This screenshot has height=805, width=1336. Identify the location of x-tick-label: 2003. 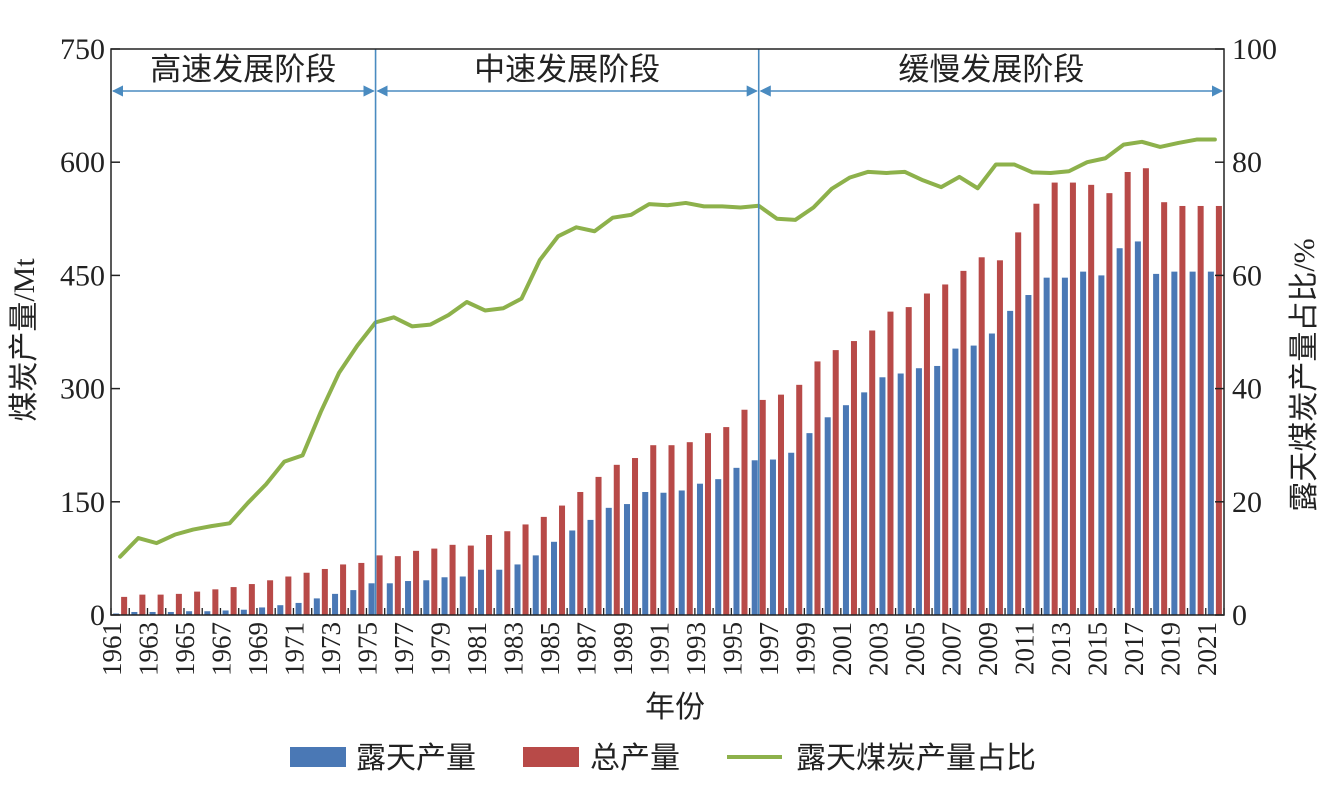
(878, 649).